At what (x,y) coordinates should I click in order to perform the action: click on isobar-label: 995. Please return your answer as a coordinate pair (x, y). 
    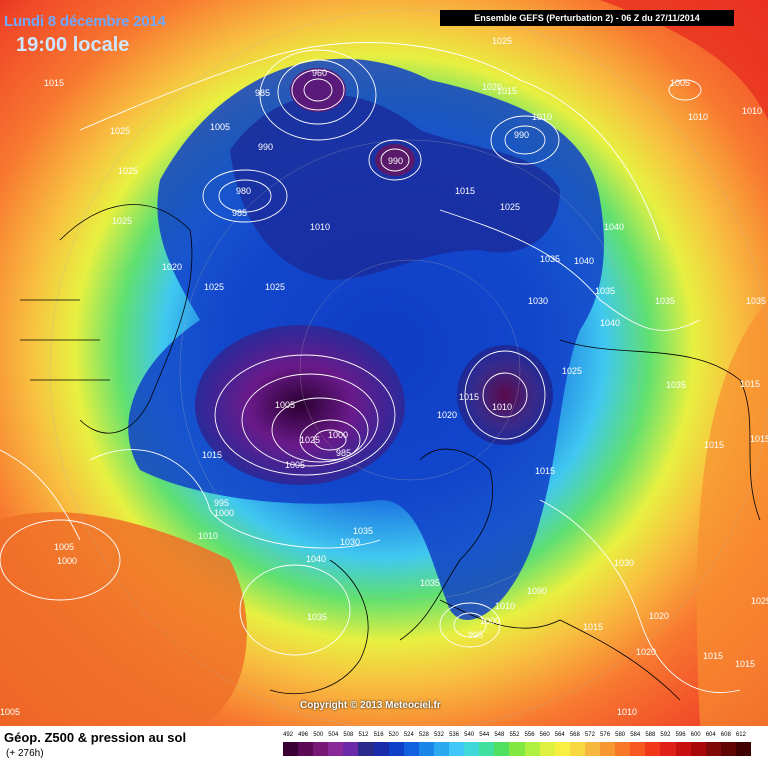
    Looking at the image, I should click on (221, 503).